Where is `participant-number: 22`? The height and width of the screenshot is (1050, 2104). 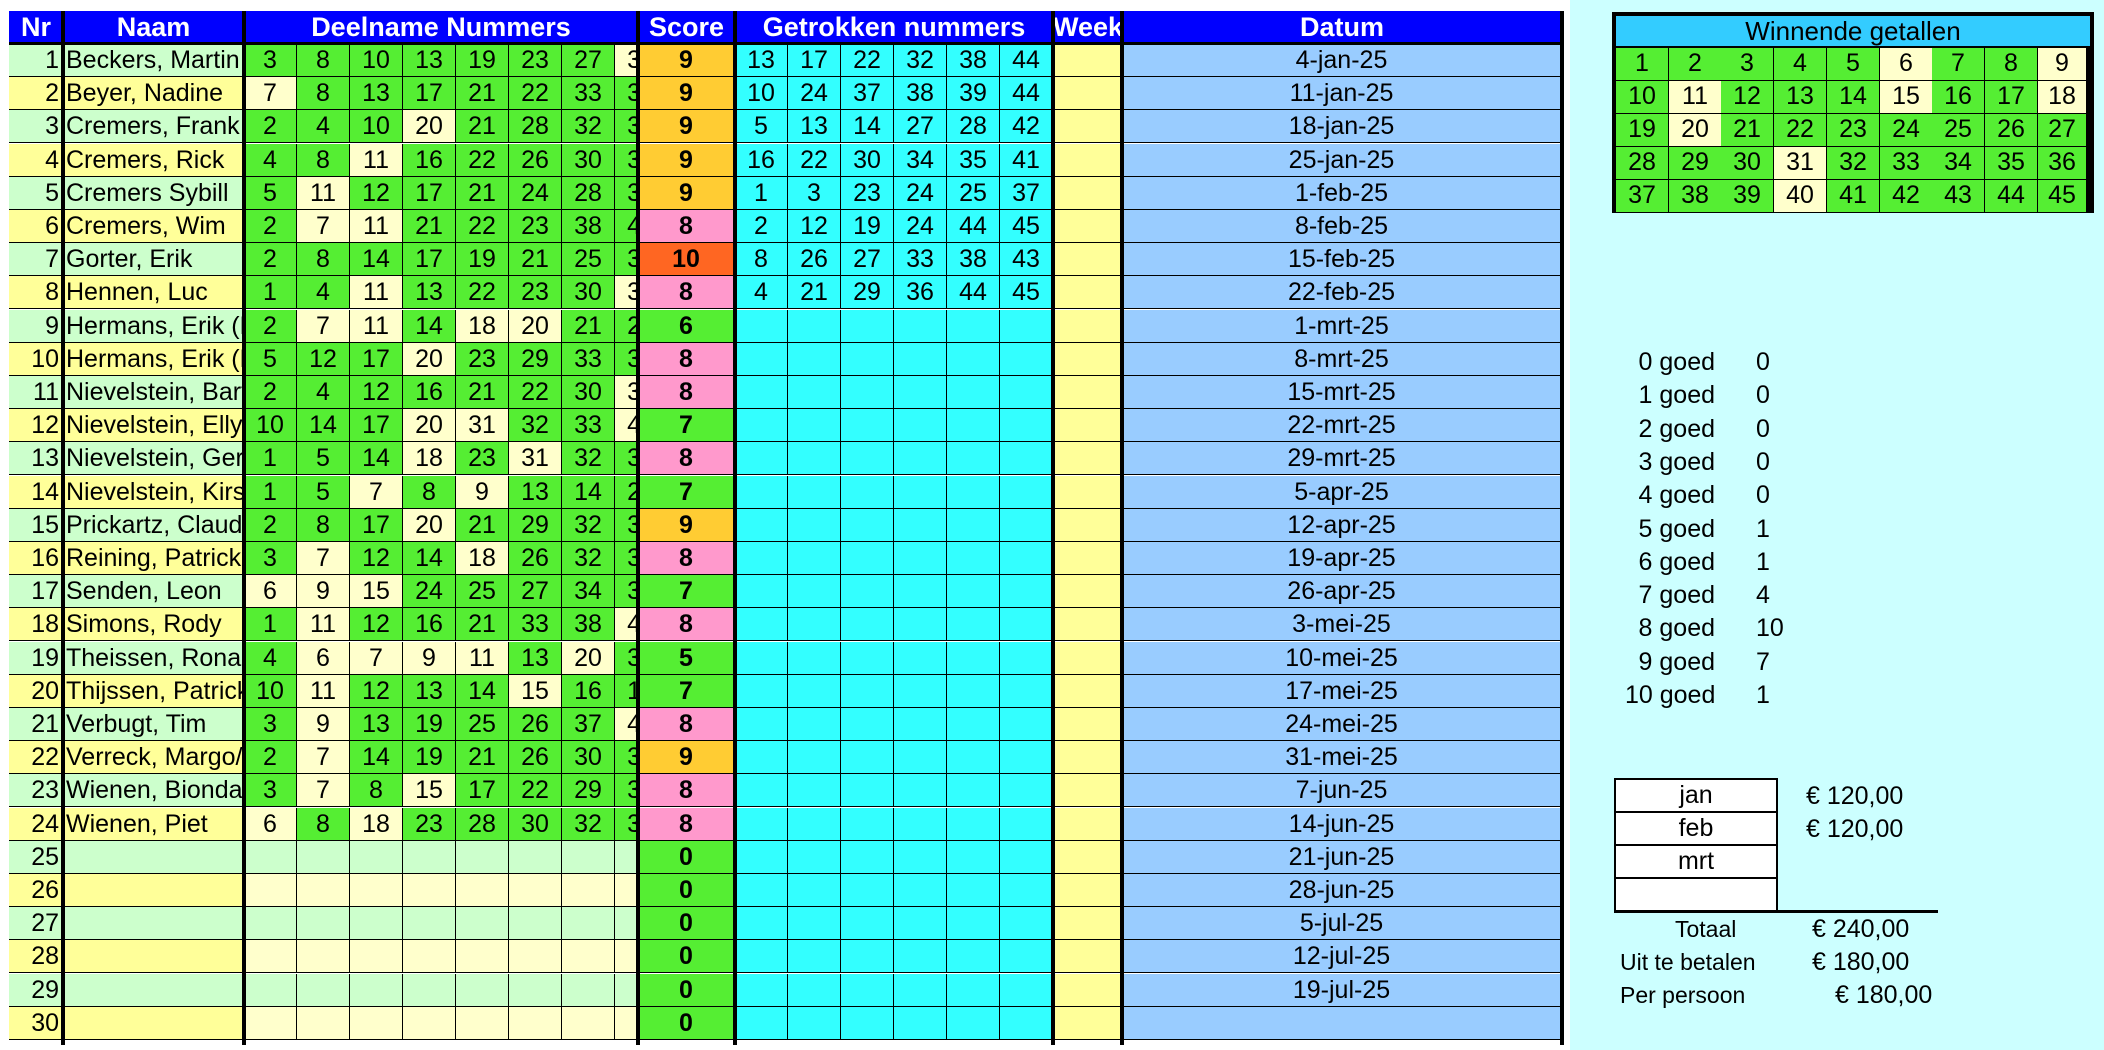
participant-number: 22 is located at coordinates (535, 392).